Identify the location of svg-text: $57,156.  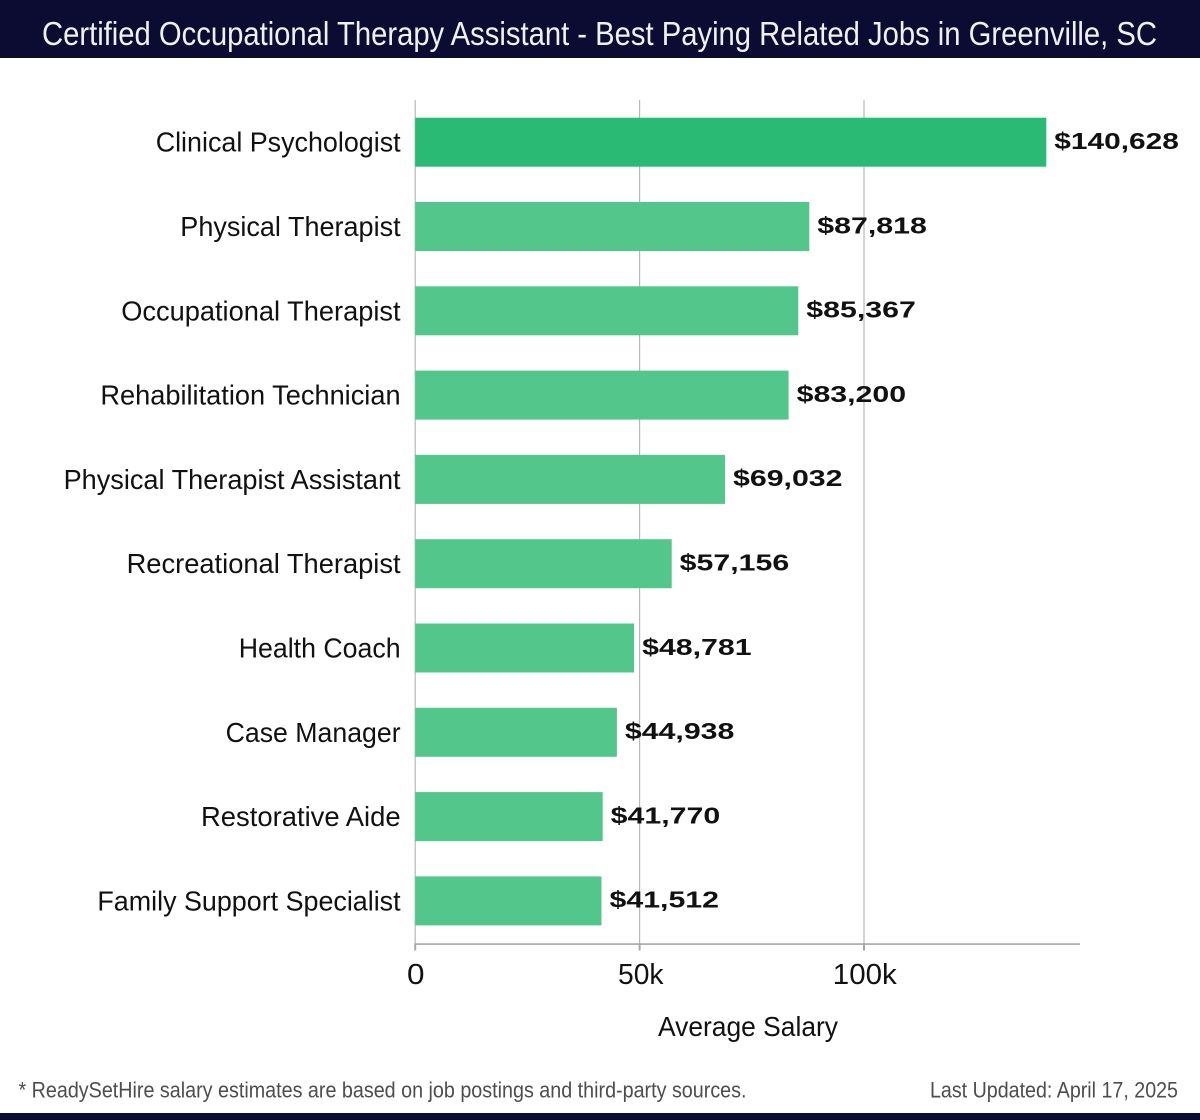
(735, 563).